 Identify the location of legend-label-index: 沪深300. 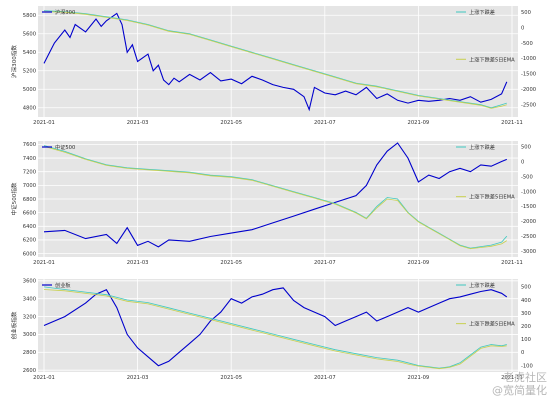
(65, 12).